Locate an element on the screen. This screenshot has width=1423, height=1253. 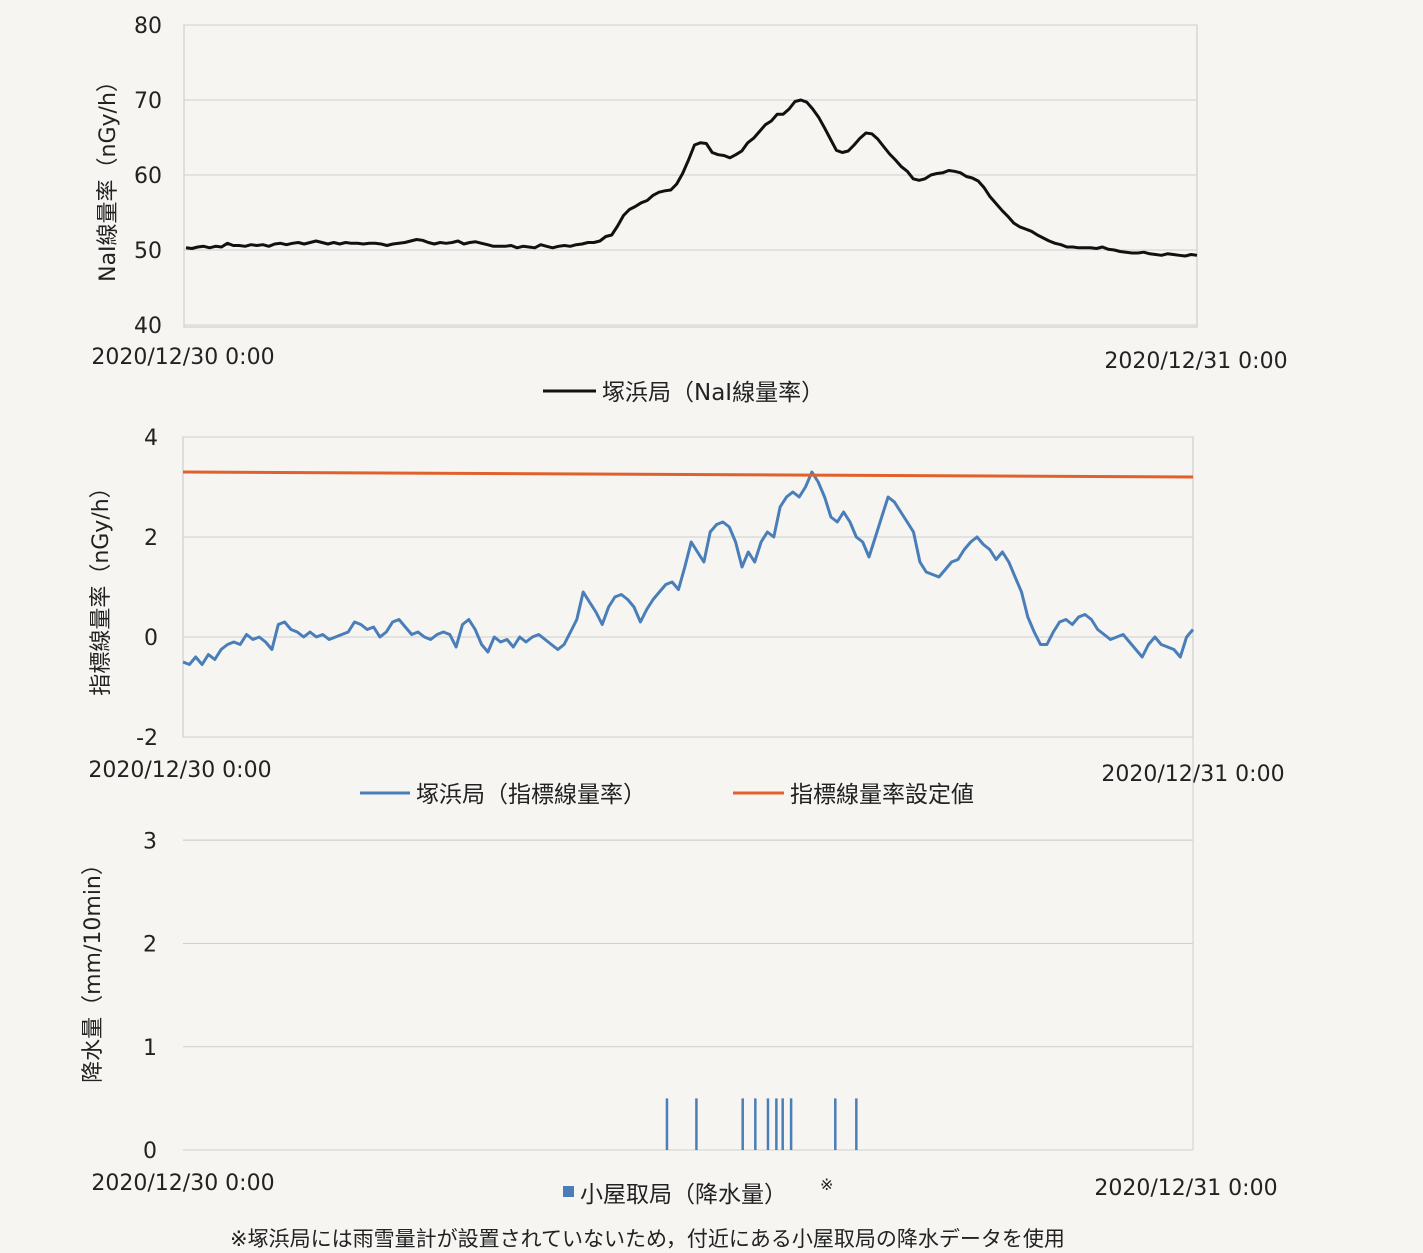
y-ticks-indicator: -2 0 2 4 is located at coordinates (147, 588).